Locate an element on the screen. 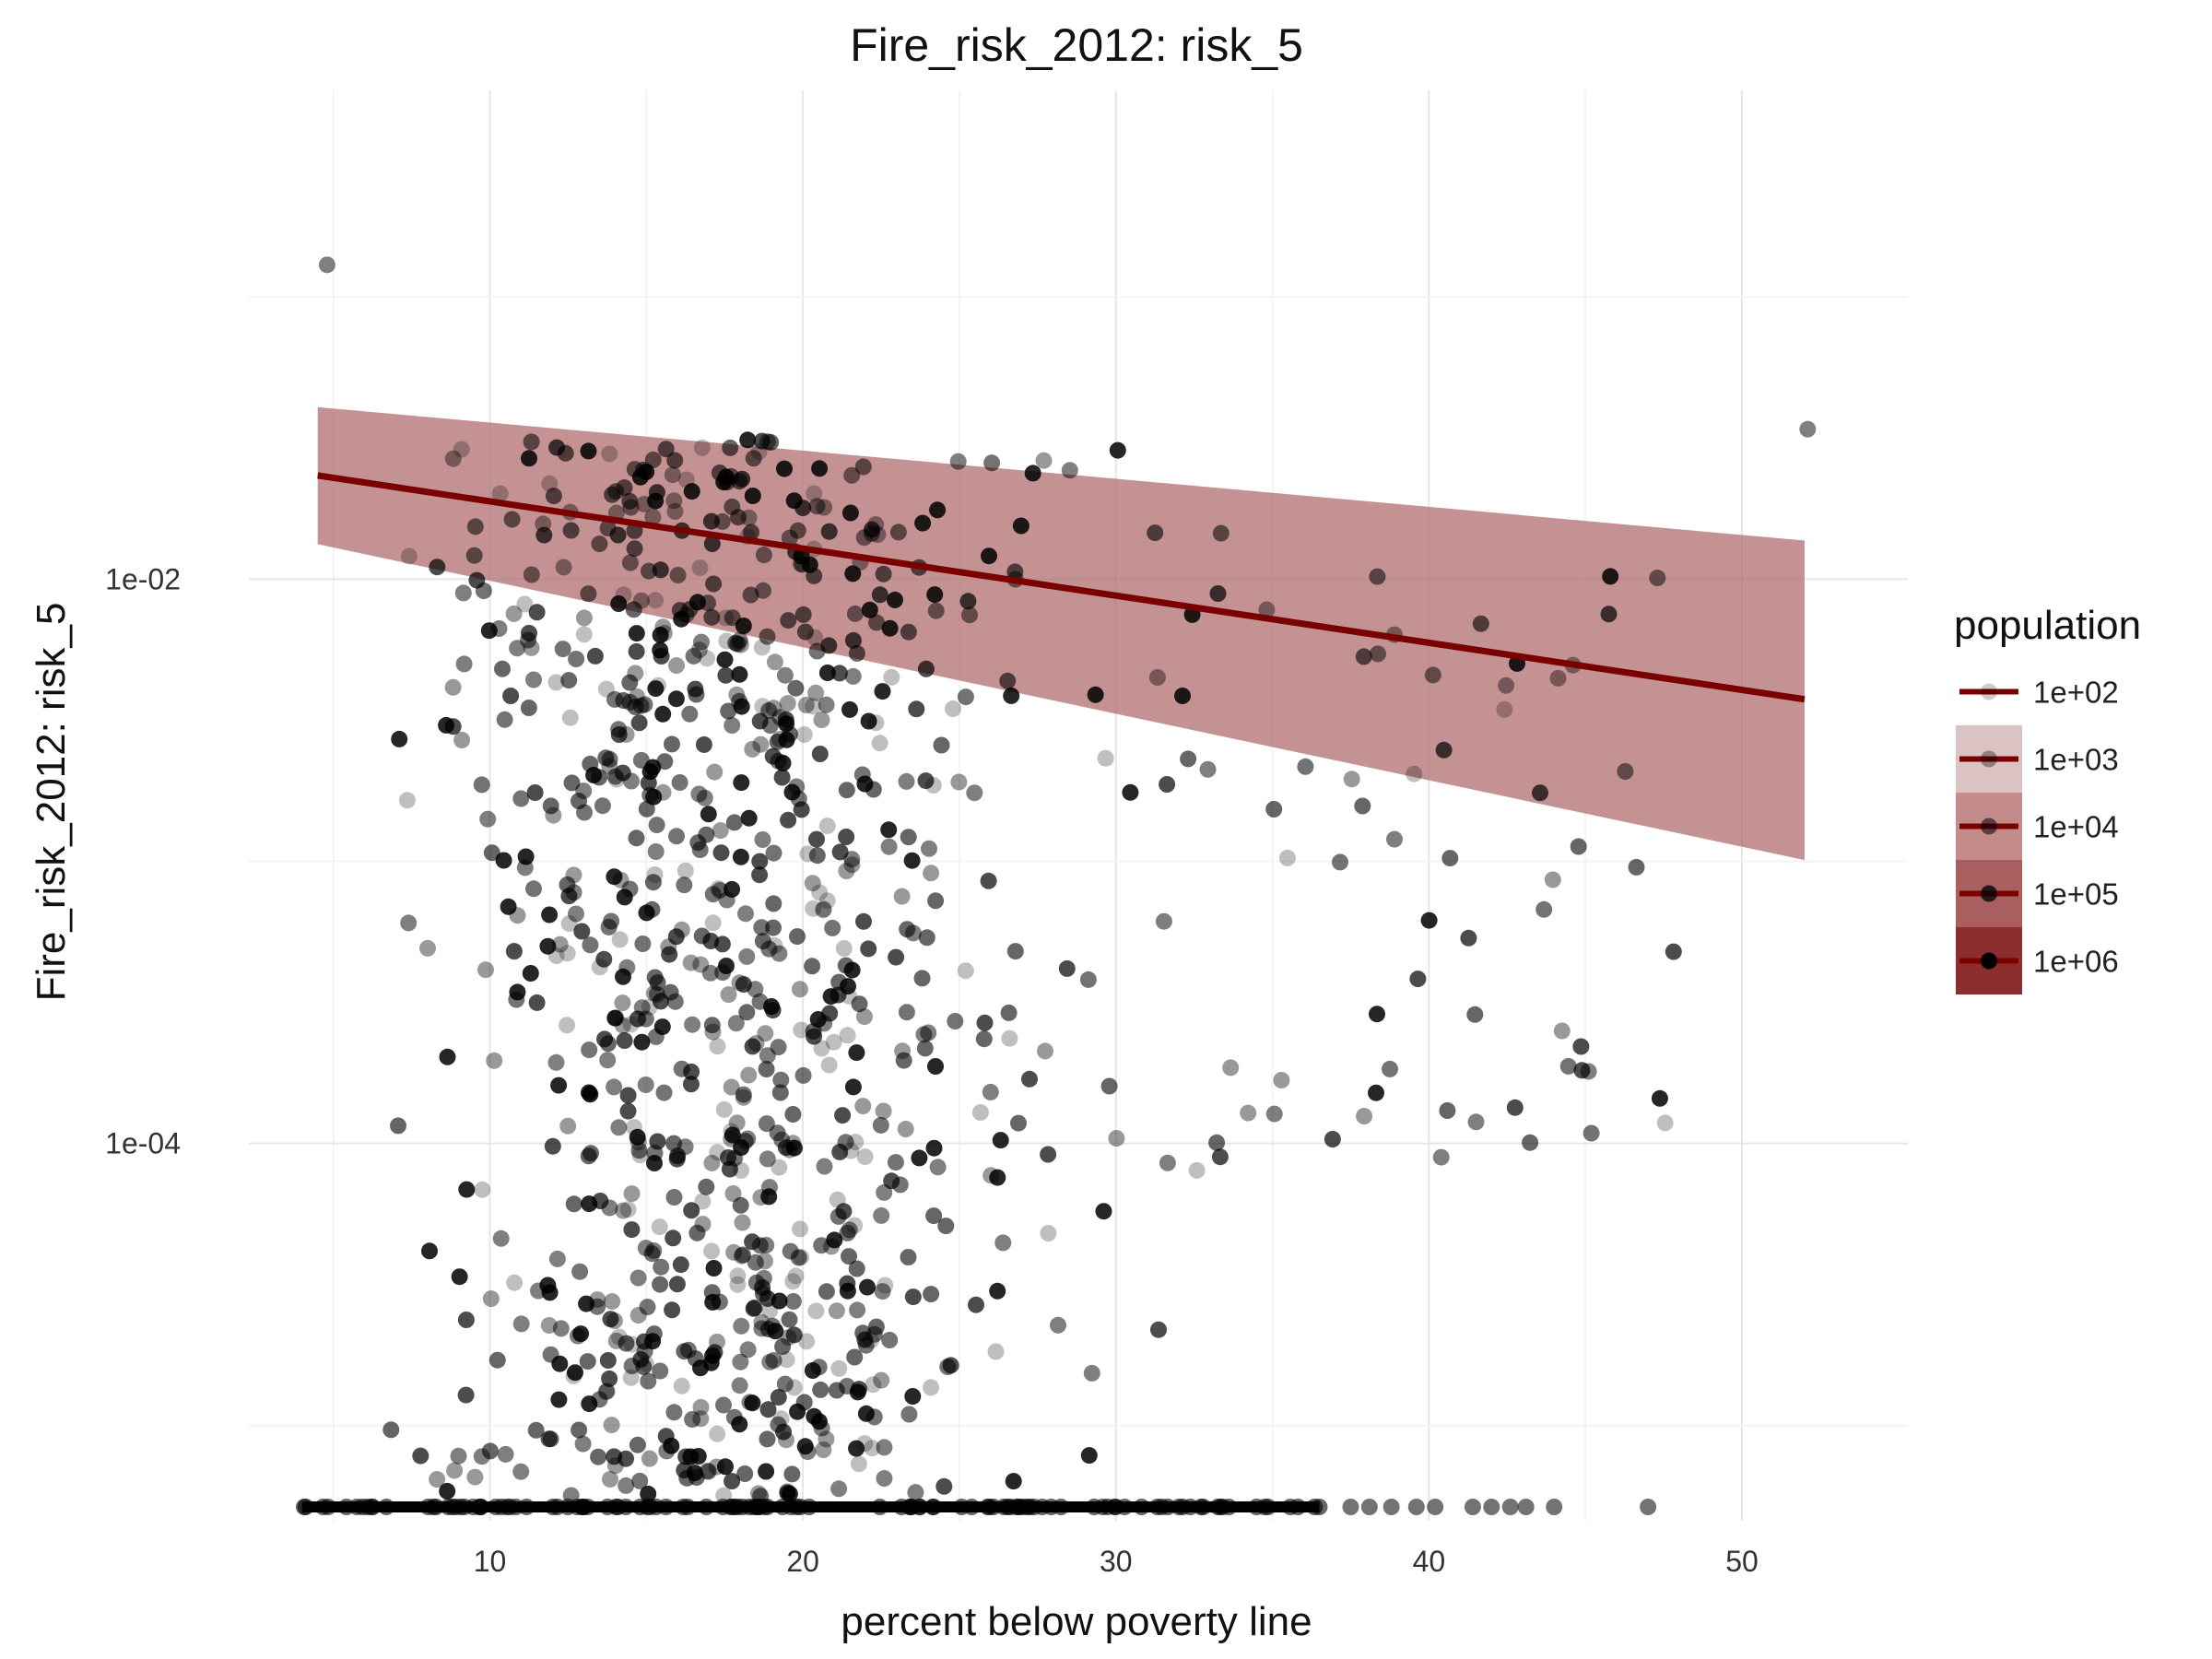  chart-title: Fire_risk_2012: risk_5 is located at coordinates (1076, 45).